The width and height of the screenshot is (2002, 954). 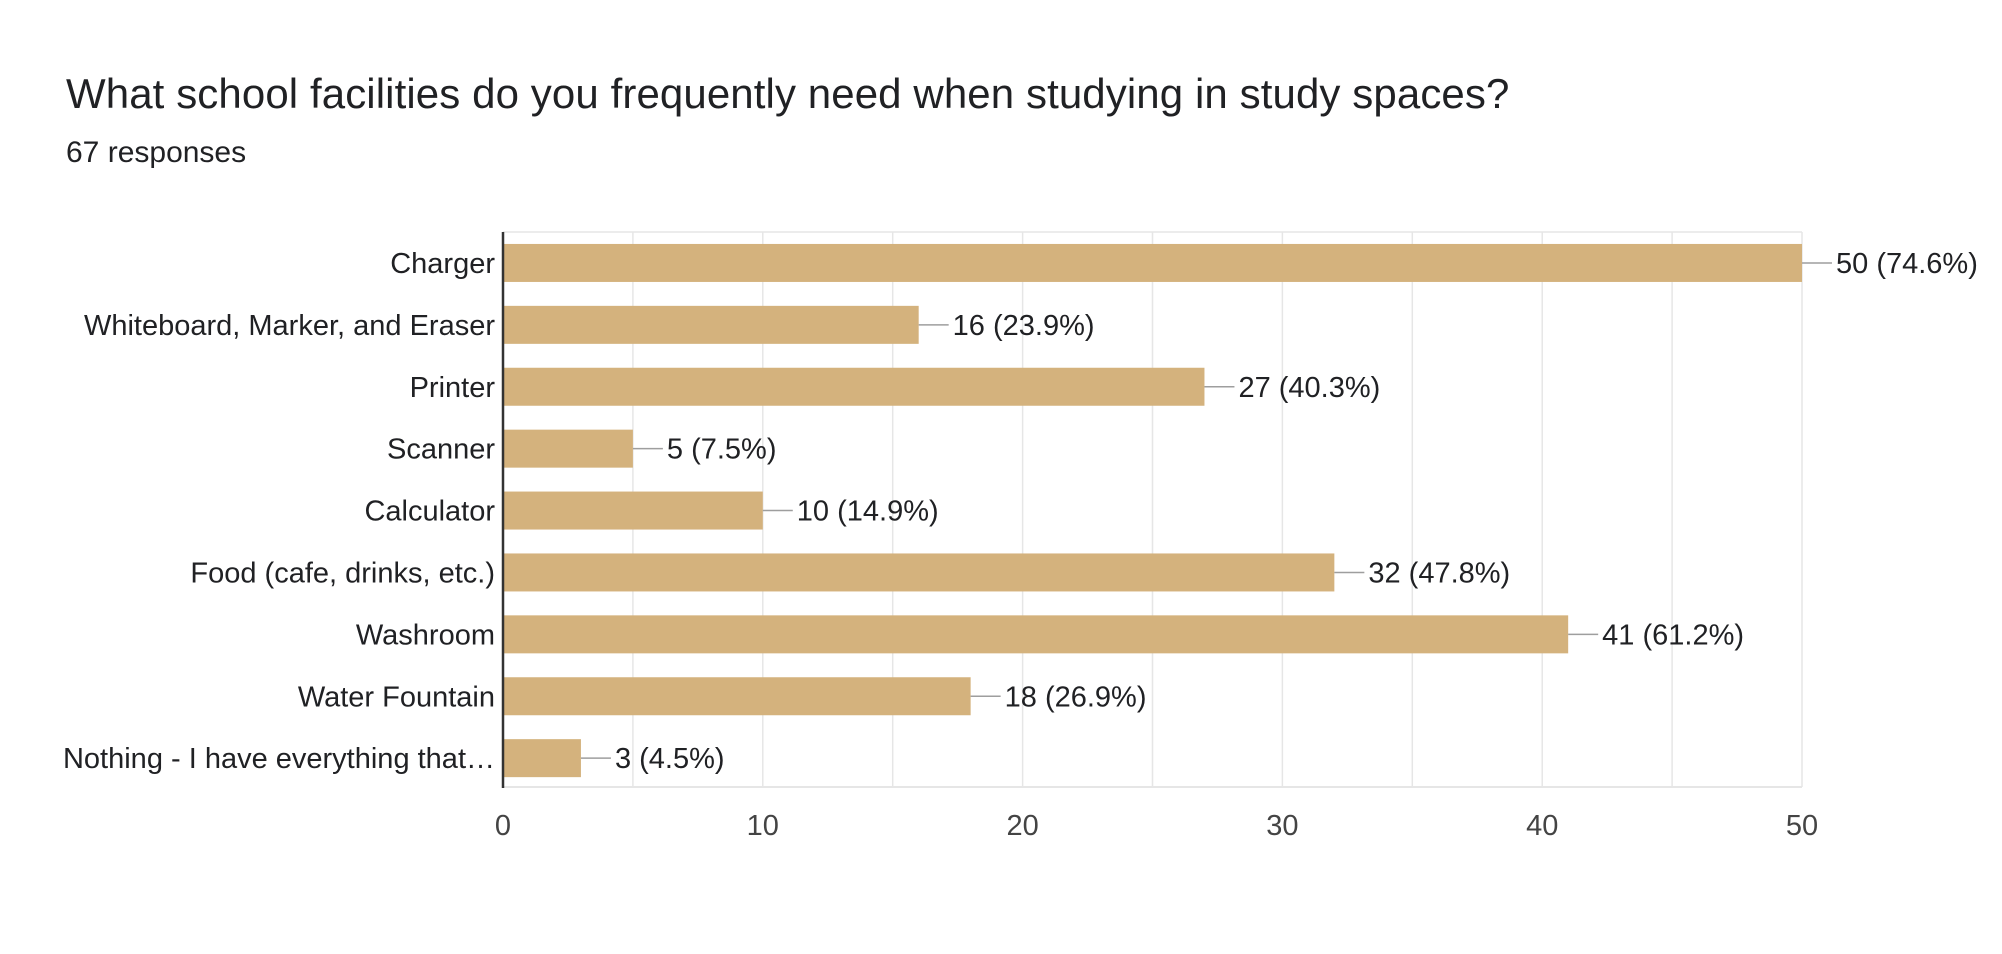 What do you see at coordinates (289, 326) in the screenshot?
I see `category-label: Whiteboard, Marker, and Eraser` at bounding box center [289, 326].